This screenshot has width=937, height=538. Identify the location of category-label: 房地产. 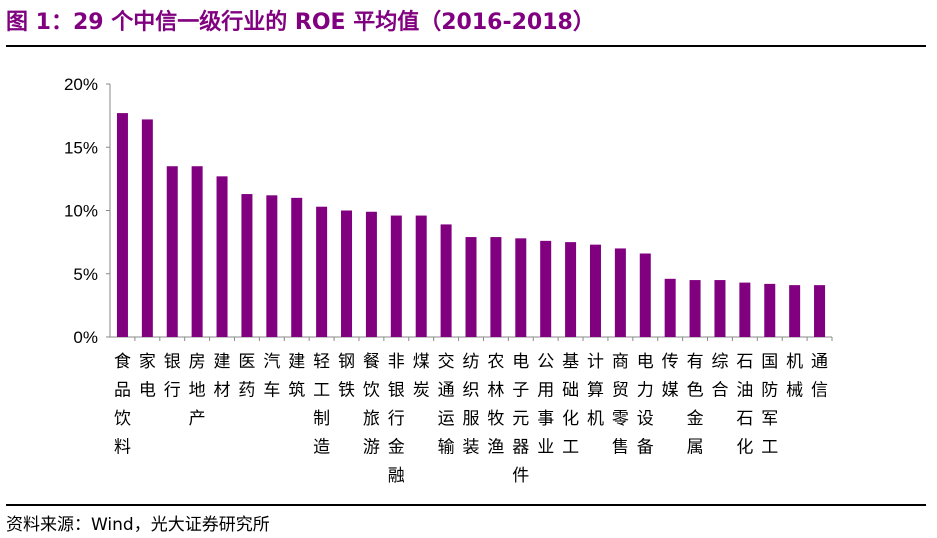
(197, 390).